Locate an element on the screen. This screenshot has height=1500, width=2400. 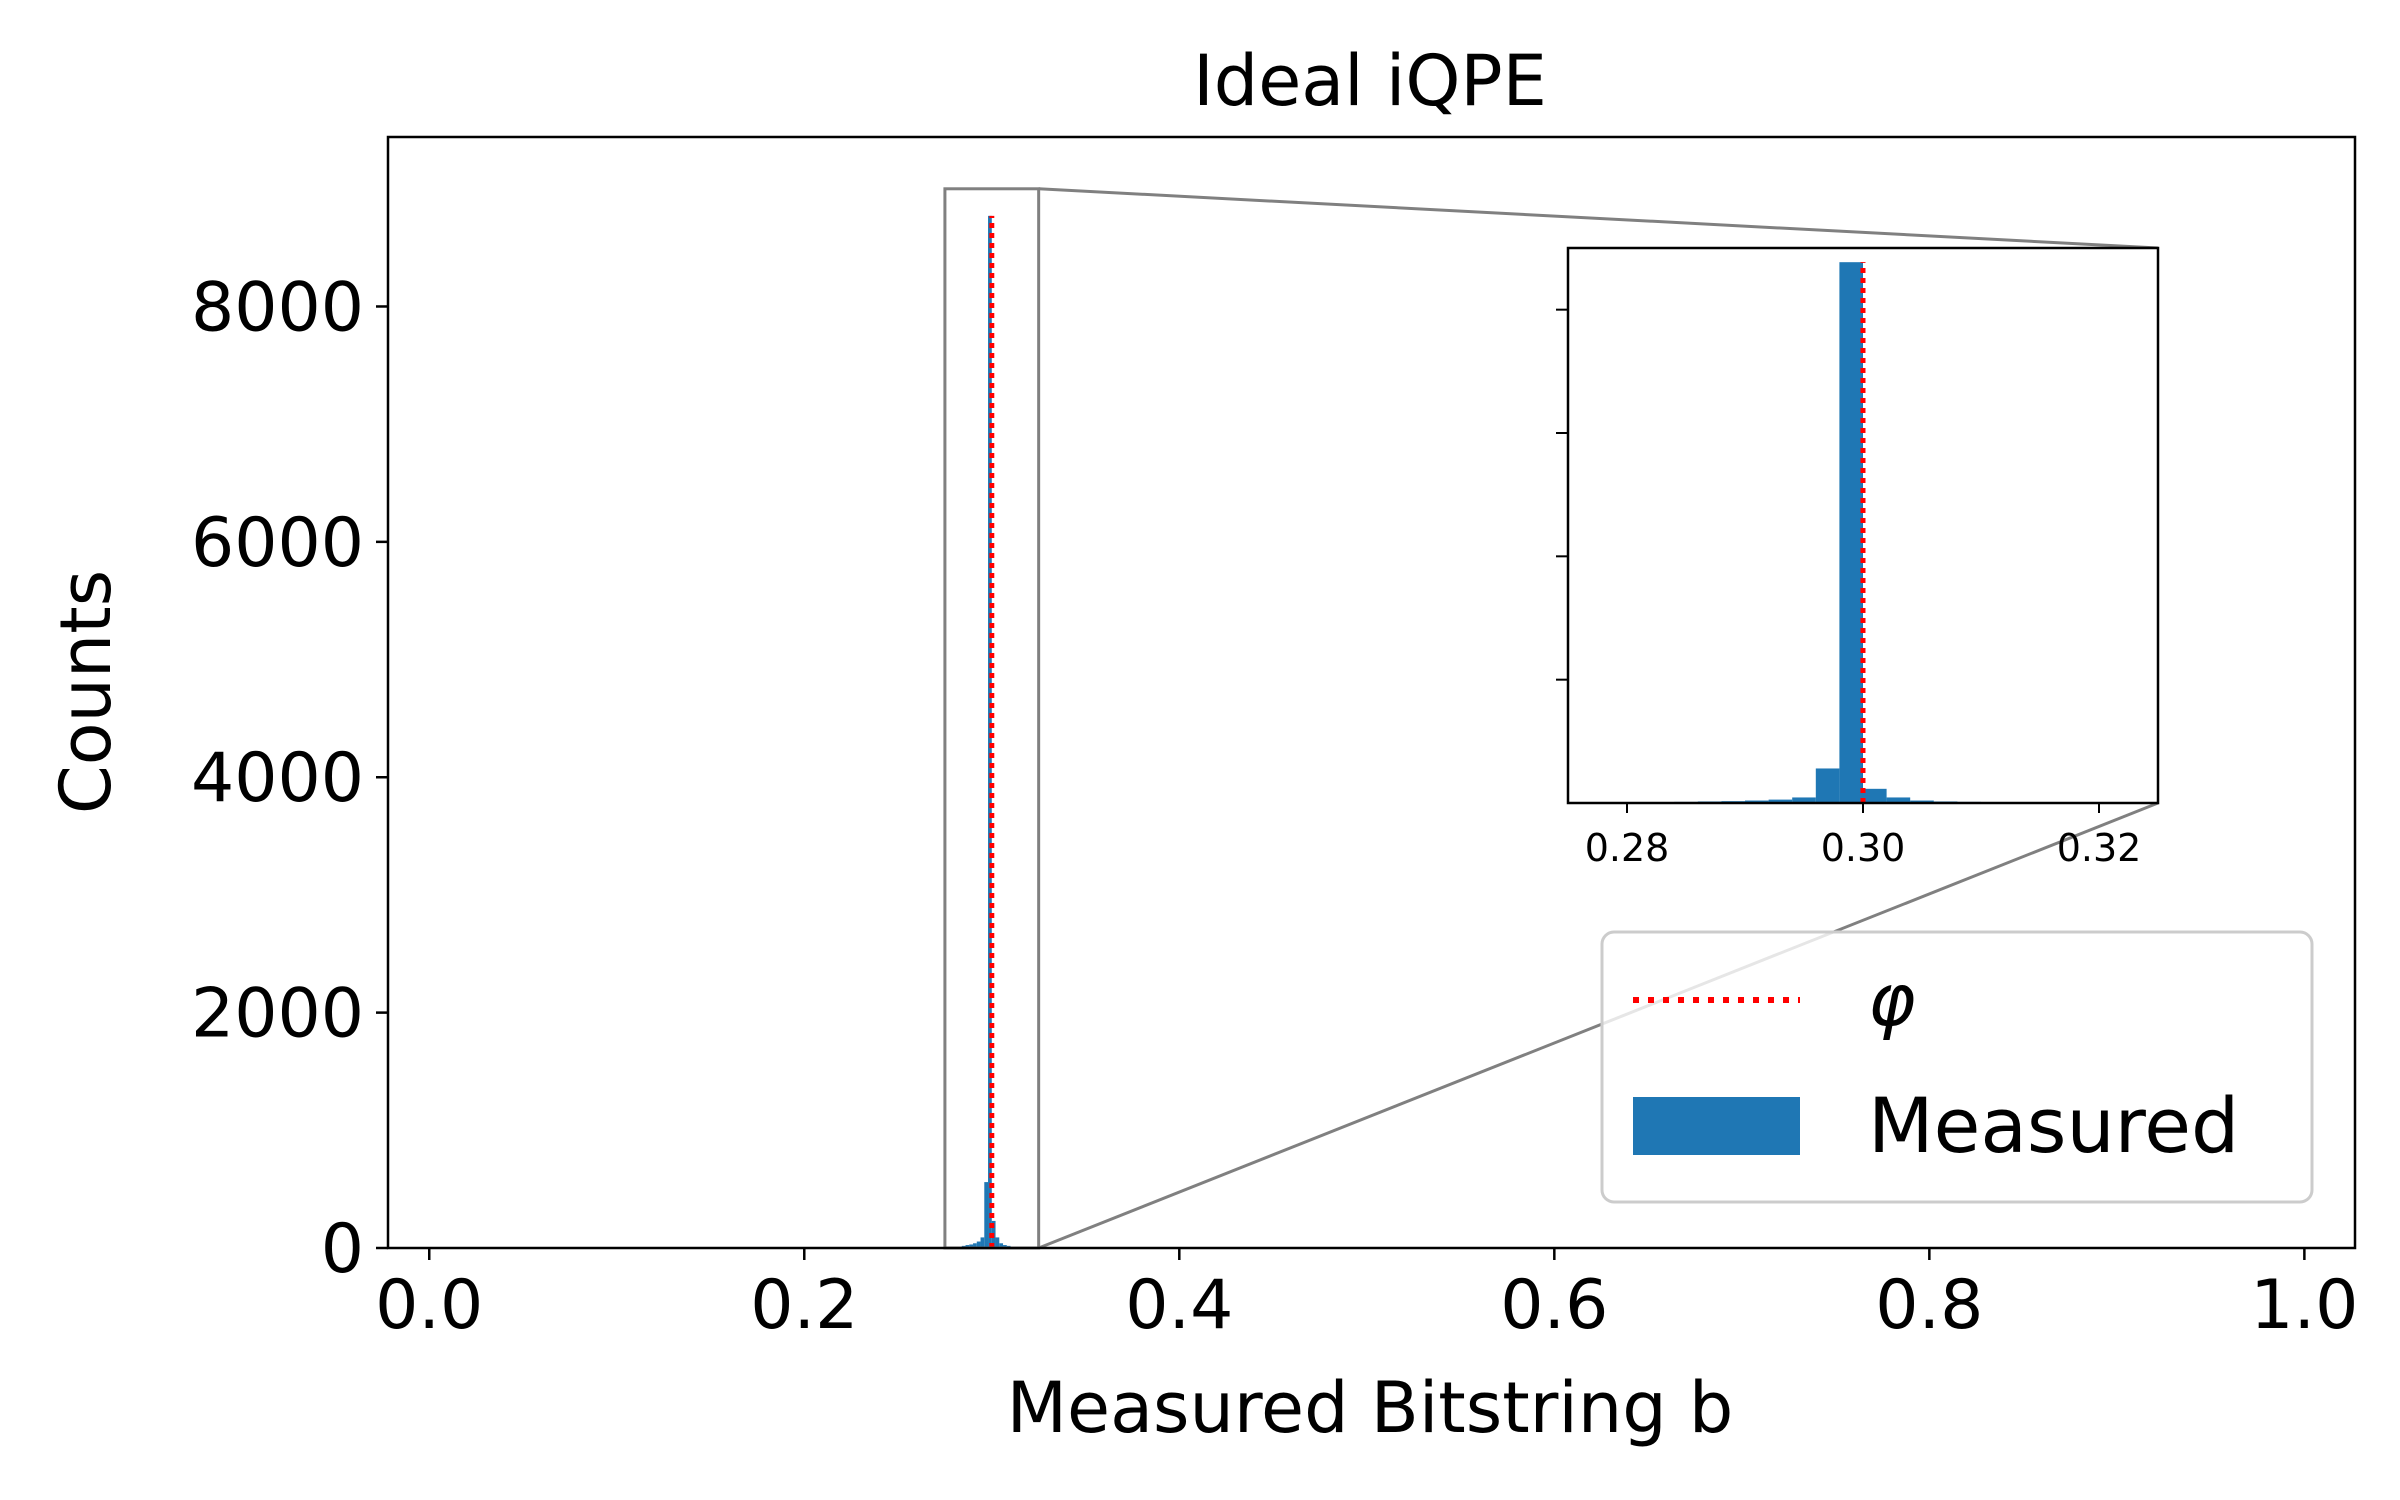
x-tick-label: 0.4 is located at coordinates (1179, 1305).